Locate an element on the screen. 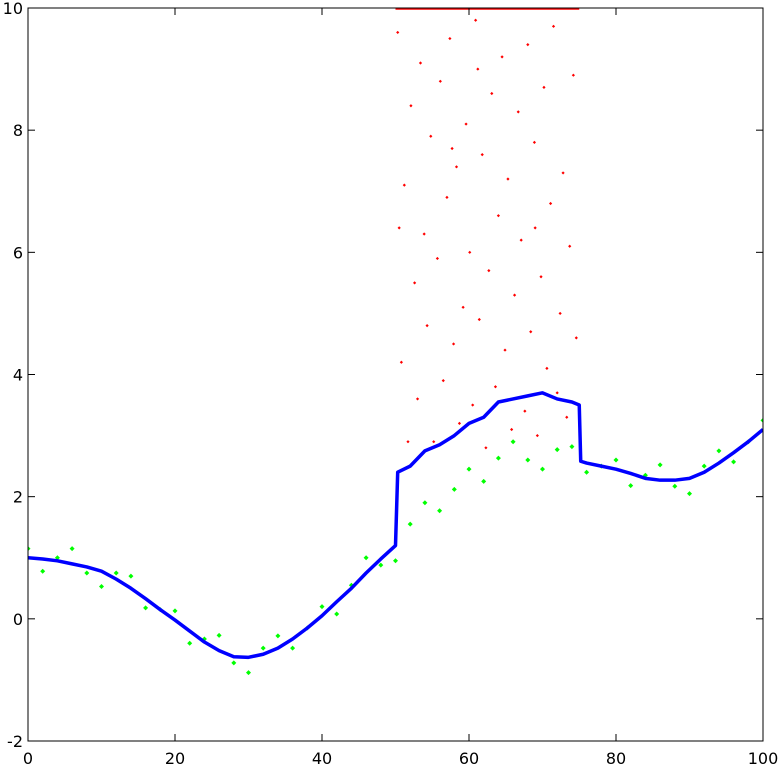 The height and width of the screenshot is (768, 780). x-tick-label: 80 is located at coordinates (616, 758).